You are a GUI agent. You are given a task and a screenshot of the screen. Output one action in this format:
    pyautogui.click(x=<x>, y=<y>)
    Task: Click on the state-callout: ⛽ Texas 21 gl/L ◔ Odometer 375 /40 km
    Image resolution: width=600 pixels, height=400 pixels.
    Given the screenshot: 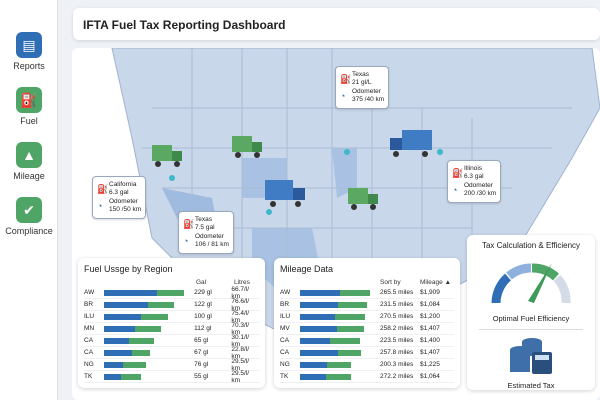 What is the action you would take?
    pyautogui.click(x=362, y=87)
    